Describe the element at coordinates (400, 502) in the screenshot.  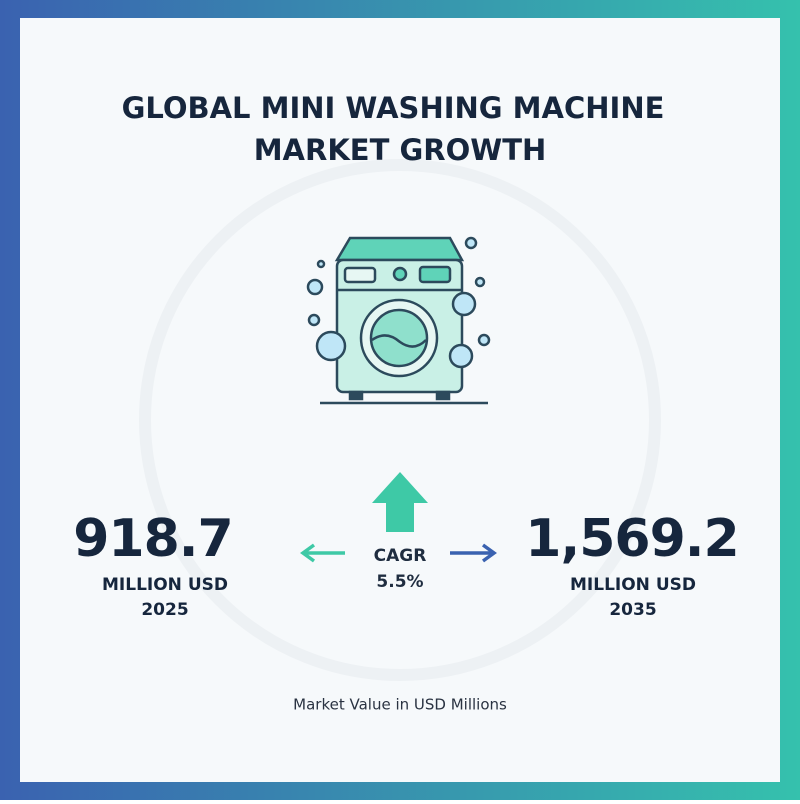
I see `up-arrow` at that location.